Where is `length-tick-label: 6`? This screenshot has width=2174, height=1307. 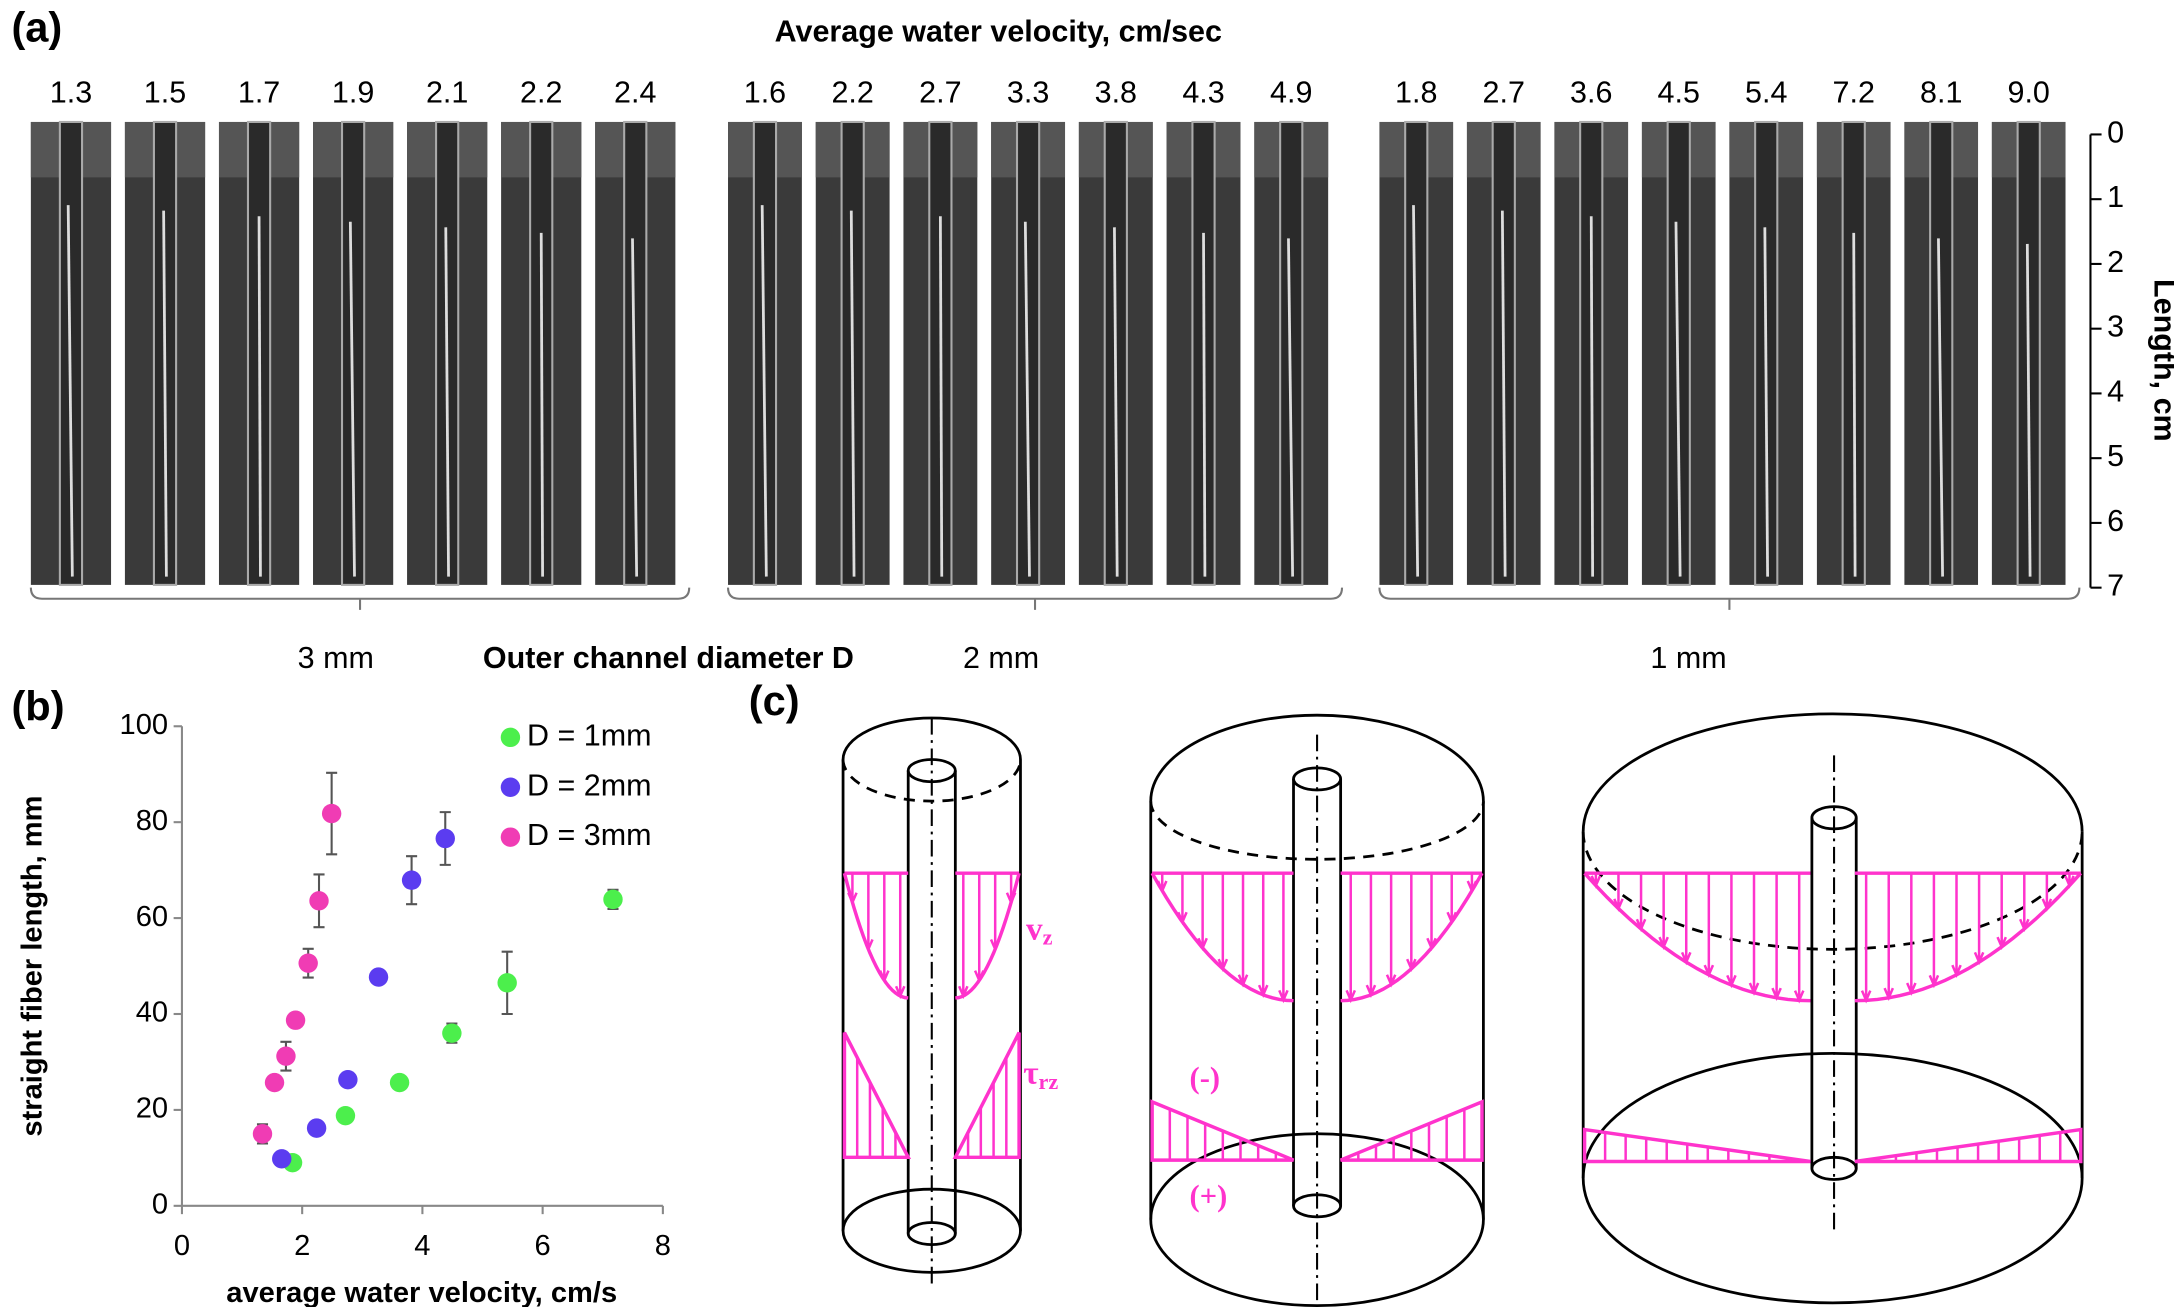
length-tick-label: 6 is located at coordinates (2115, 521).